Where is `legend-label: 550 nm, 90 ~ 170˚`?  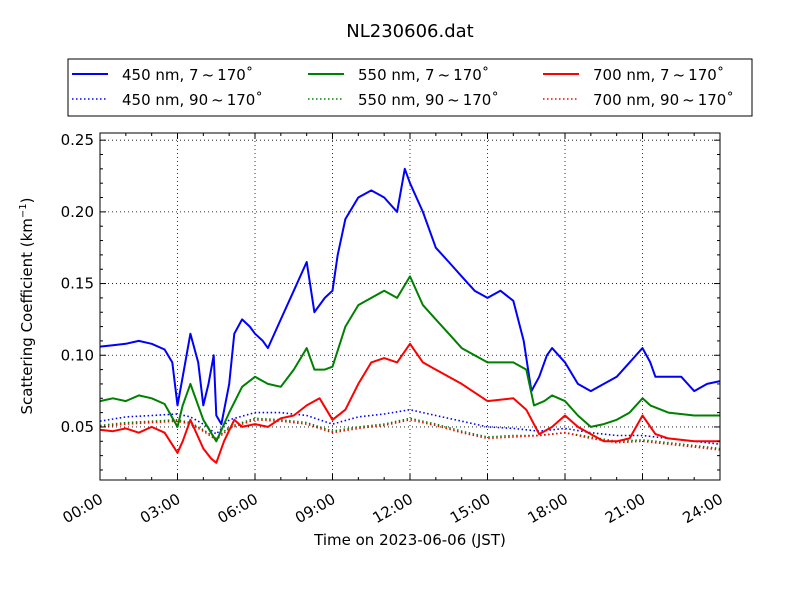 legend-label: 550 nm, 90 ~ 170˚ is located at coordinates (428, 100).